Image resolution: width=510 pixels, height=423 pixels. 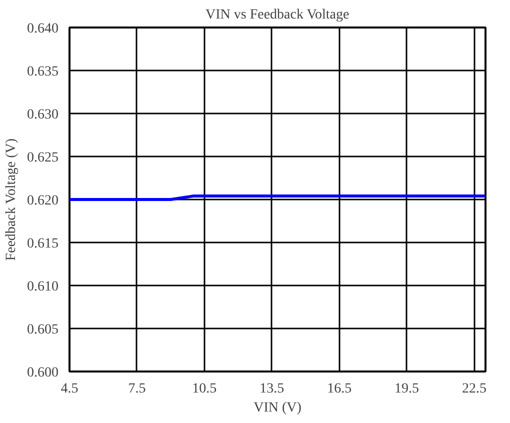 What do you see at coordinates (69, 389) in the screenshot?
I see `x-tick-label: 4.5` at bounding box center [69, 389].